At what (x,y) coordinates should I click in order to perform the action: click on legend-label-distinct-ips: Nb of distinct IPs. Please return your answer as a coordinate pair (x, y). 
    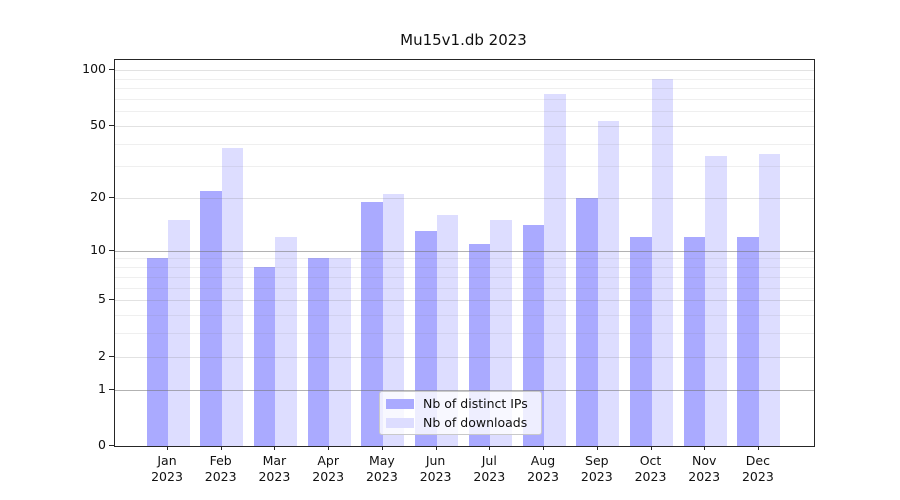
    Looking at the image, I should click on (475, 403).